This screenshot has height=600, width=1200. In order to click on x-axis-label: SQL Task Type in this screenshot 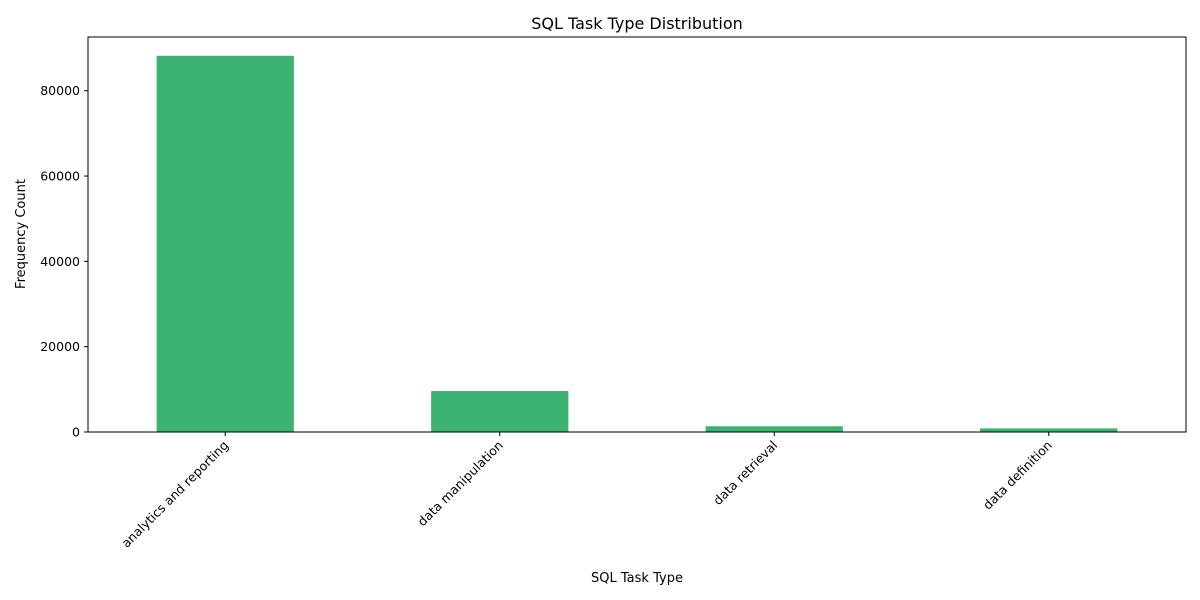, I will do `click(637, 578)`.